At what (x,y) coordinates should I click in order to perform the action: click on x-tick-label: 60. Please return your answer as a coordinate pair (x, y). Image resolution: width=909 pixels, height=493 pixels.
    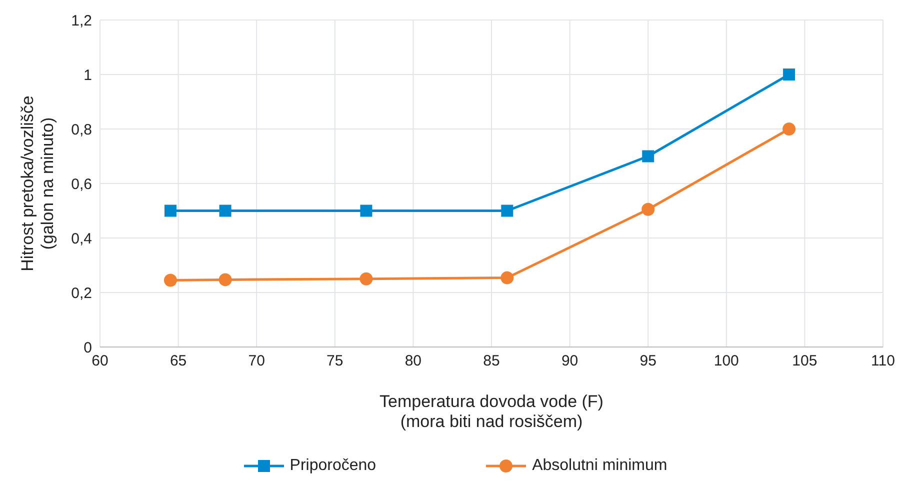
    Looking at the image, I should click on (100, 361).